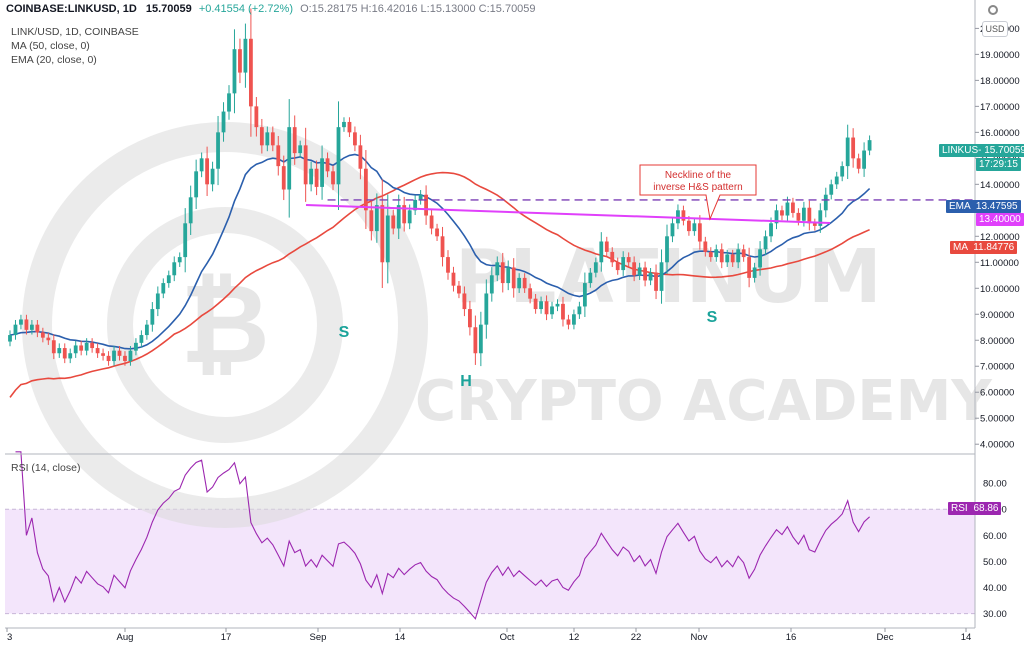 This screenshot has width=1024, height=656. I want to click on watermark-coin-symbol: ₿, so click(225, 324).